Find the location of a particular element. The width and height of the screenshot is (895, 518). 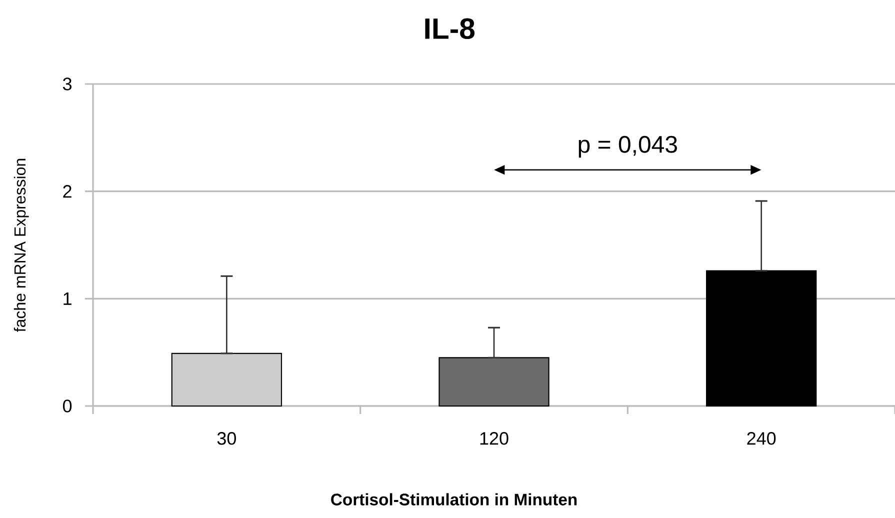

y-tick-label: 2 is located at coordinates (67, 191).